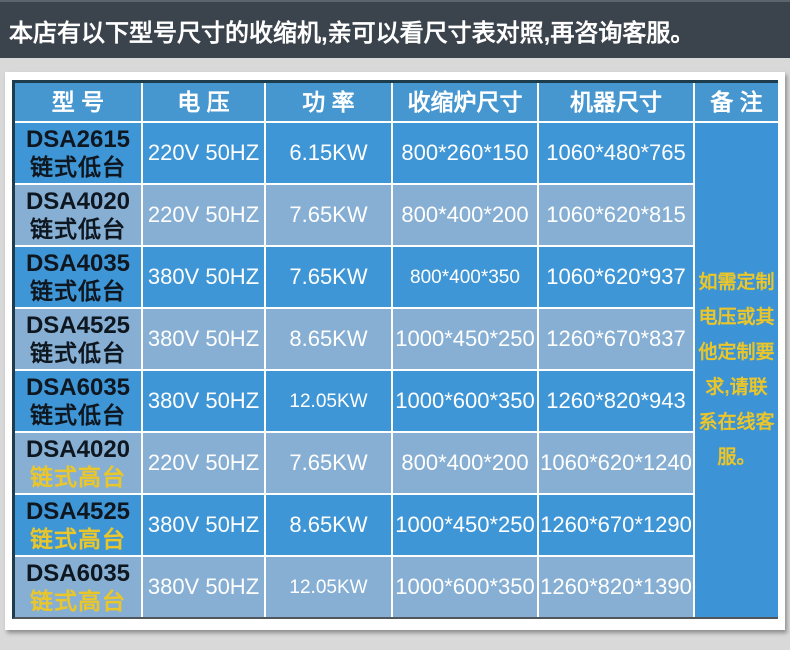 This screenshot has height=650, width=790. I want to click on model-cell: DSA4525 链式低台, so click(78, 339).